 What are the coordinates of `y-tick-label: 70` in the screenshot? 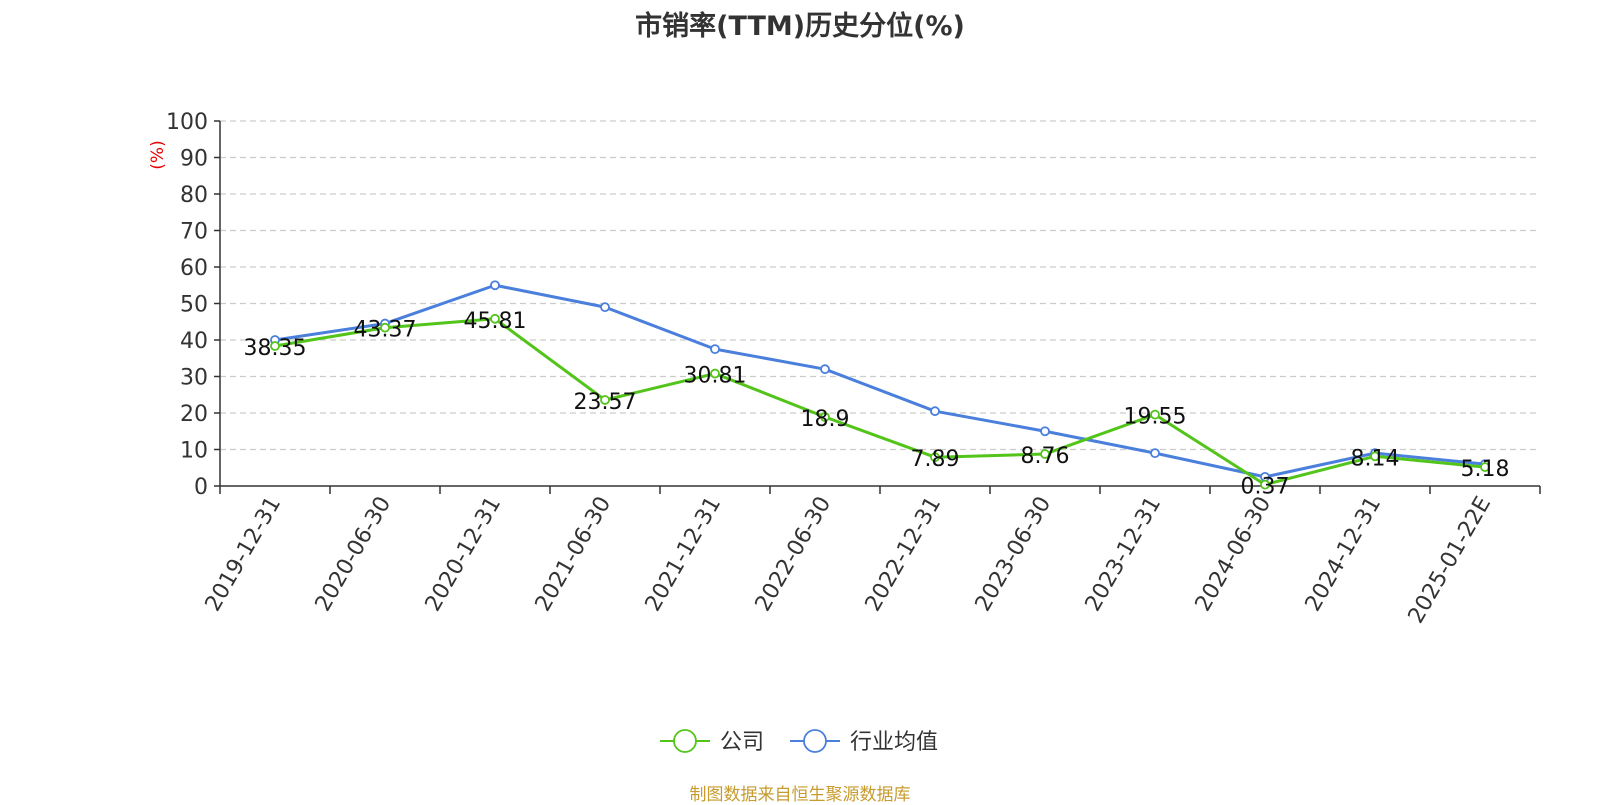 It's located at (194, 232).